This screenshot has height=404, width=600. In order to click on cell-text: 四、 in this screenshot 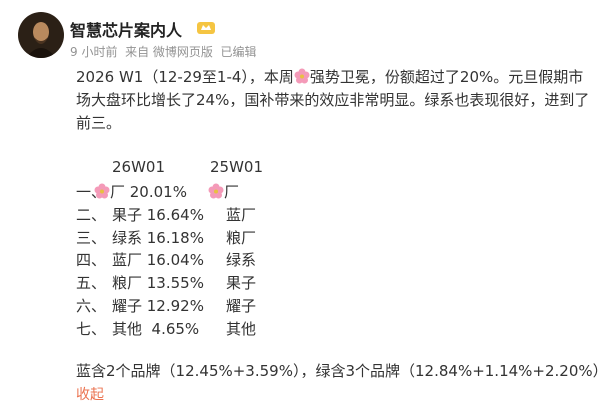, I will do `click(91, 260)`.